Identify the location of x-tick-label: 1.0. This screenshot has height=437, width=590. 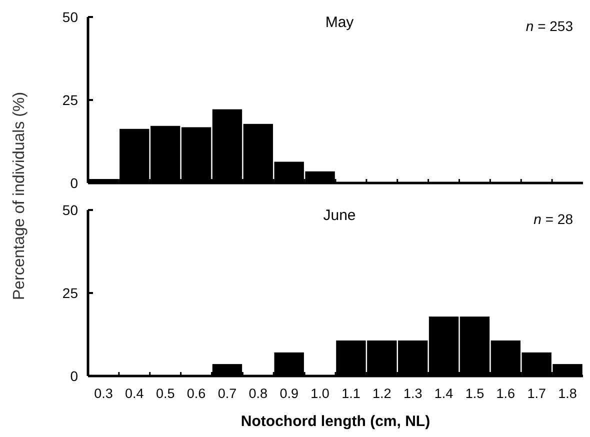
(320, 393).